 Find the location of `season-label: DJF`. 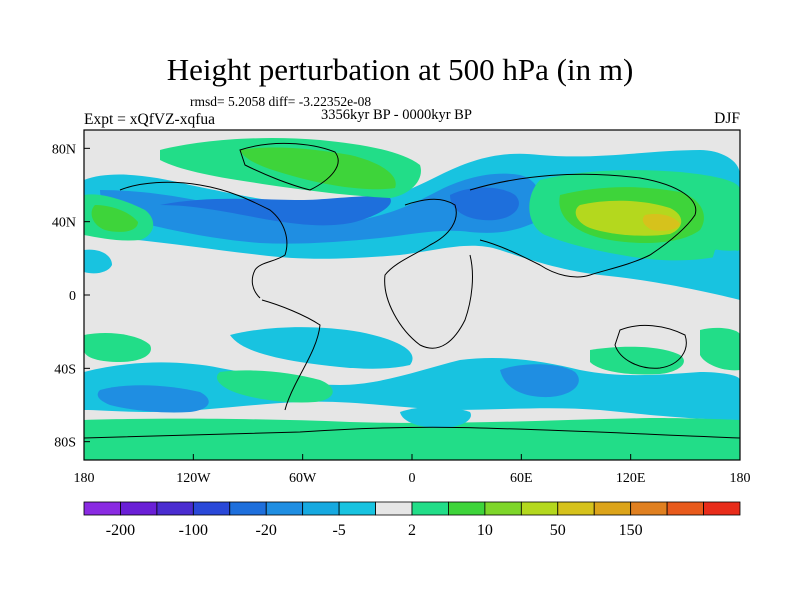

season-label: DJF is located at coordinates (727, 118).